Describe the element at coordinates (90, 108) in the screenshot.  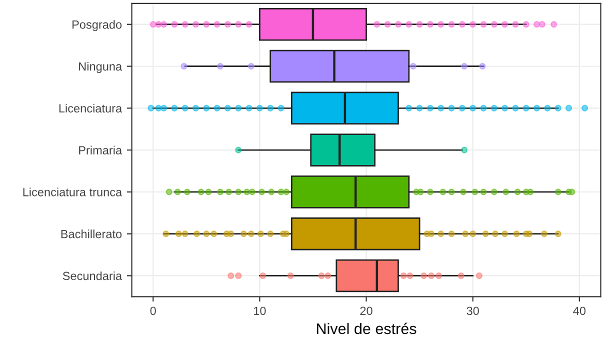
I see `y-tick-label: Licenciatura` at that location.